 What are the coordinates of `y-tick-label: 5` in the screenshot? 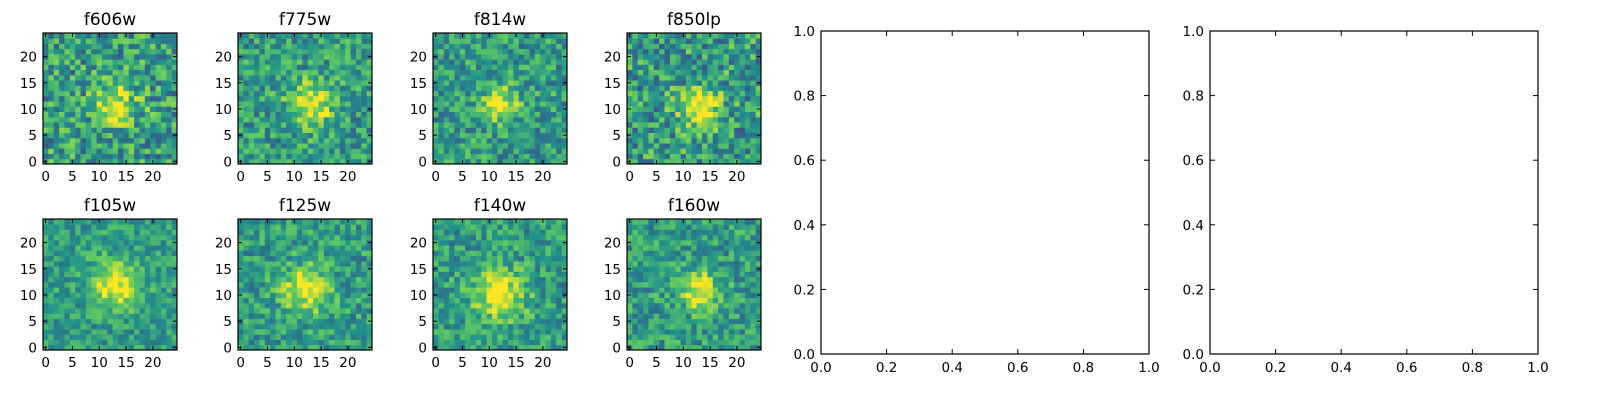 It's located at (227, 136).